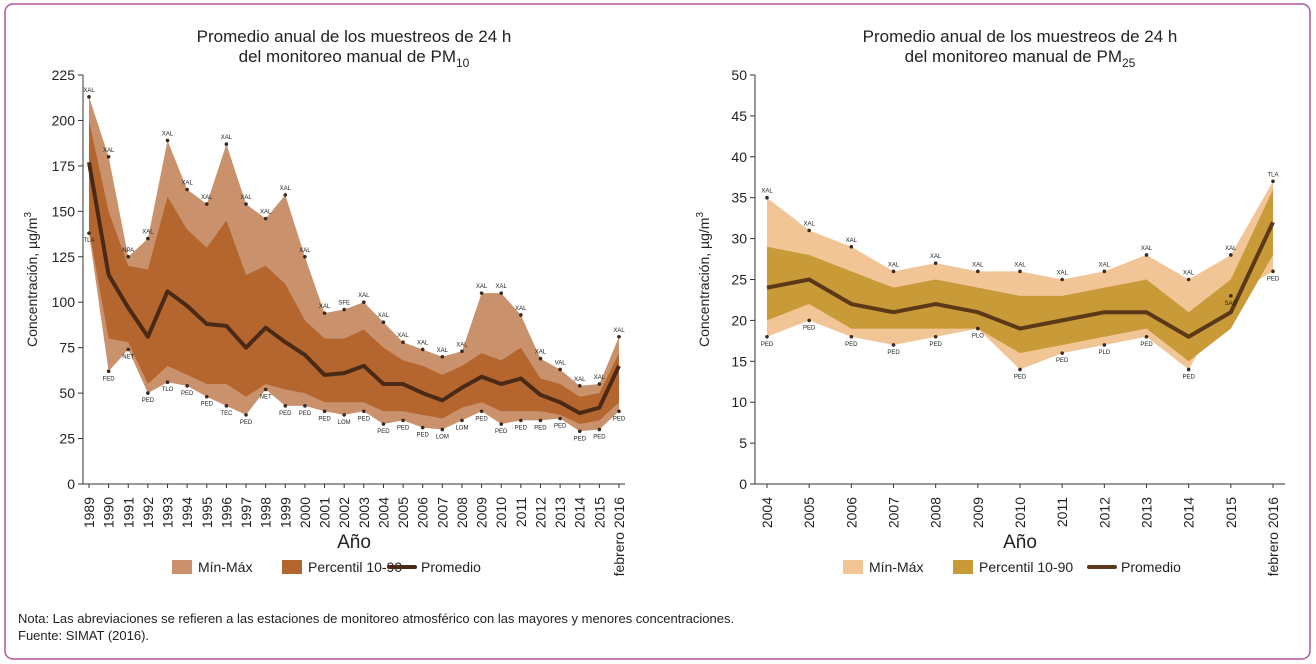 This screenshot has width=1316, height=664. I want to click on min-station-label: PLD, so click(1104, 353).